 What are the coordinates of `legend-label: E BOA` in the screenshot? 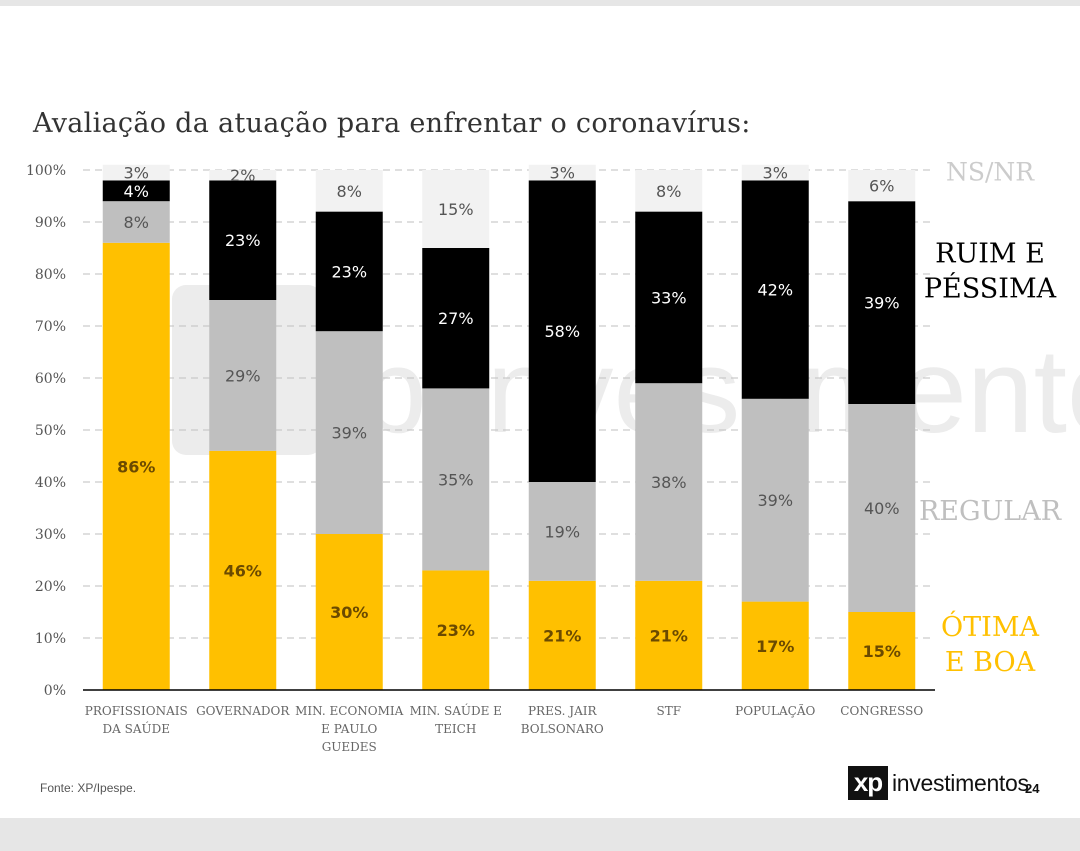 It's located at (990, 662).